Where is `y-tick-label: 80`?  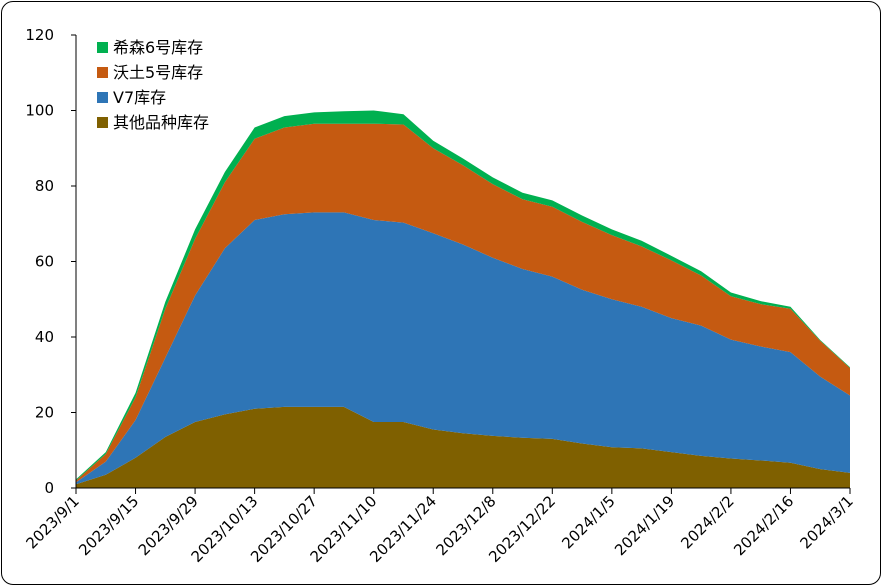 y-tick-label: 80 is located at coordinates (44, 186).